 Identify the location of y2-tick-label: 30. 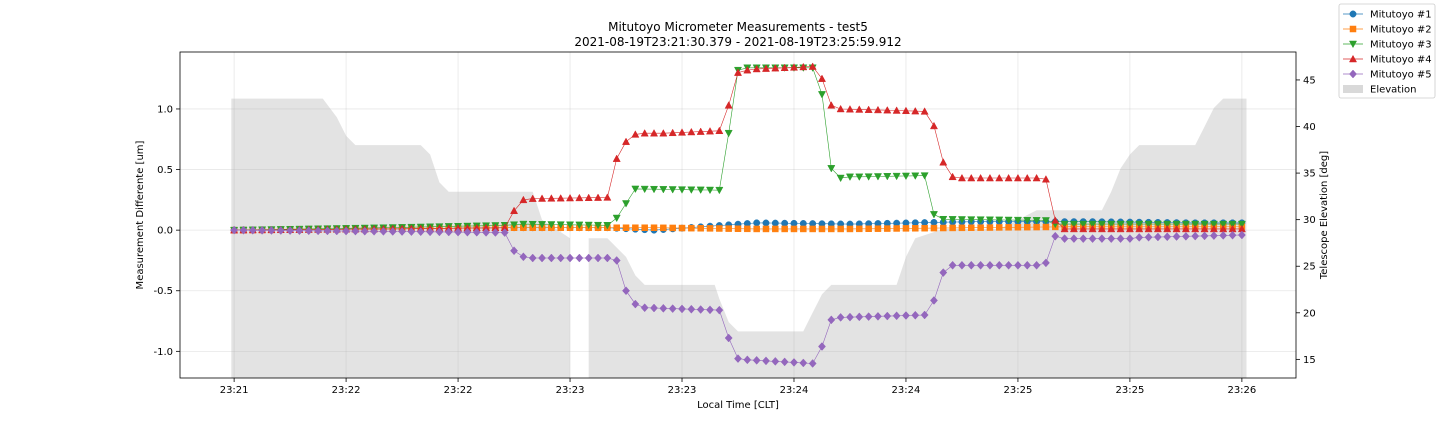
(1309, 220).